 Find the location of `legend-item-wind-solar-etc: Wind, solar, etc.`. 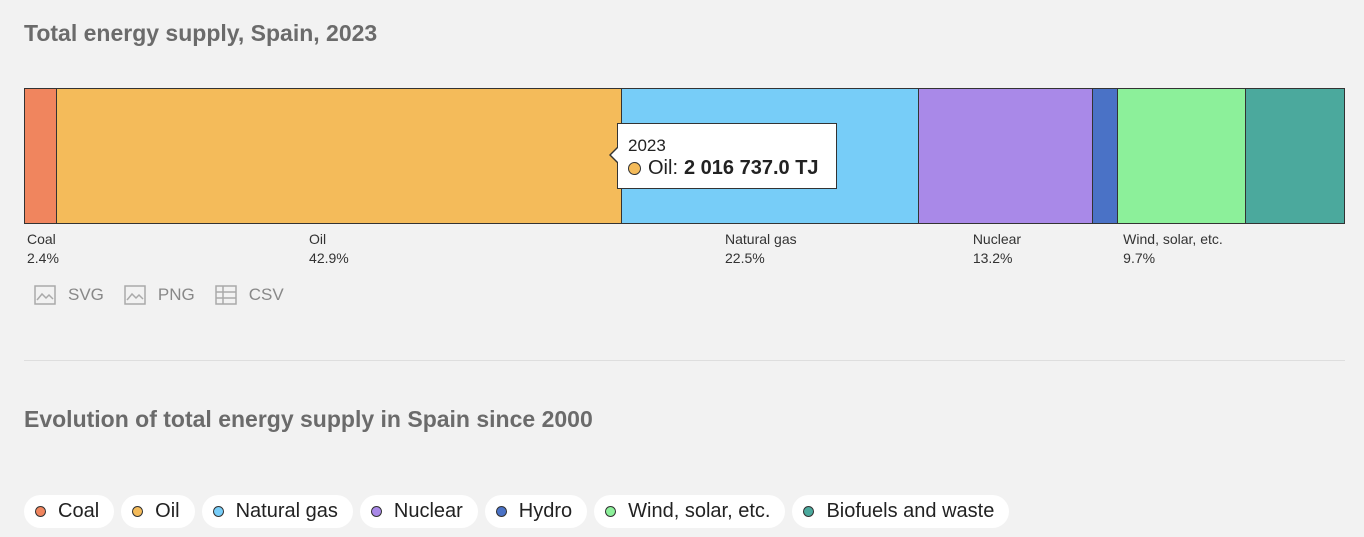

legend-item-wind-solar-etc: Wind, solar, etc. is located at coordinates (690, 511).